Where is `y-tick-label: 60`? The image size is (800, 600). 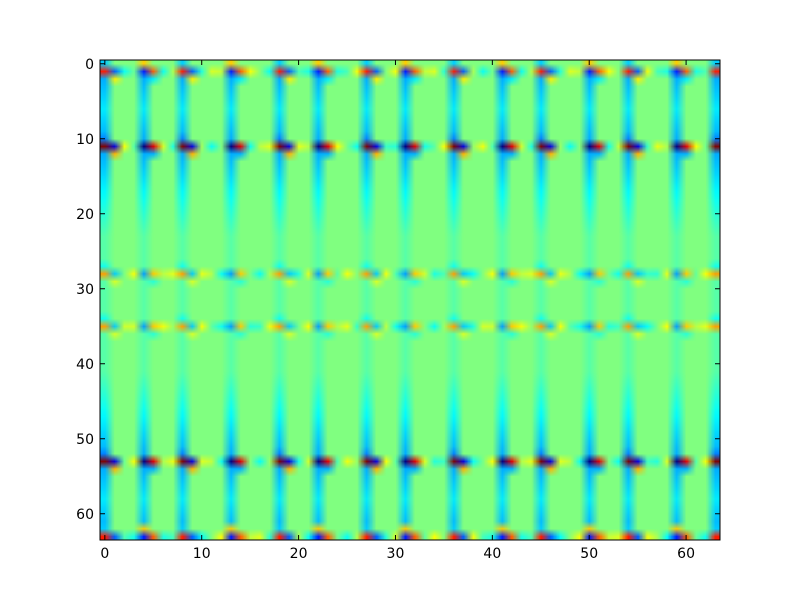
y-tick-label: 60 is located at coordinates (85, 515).